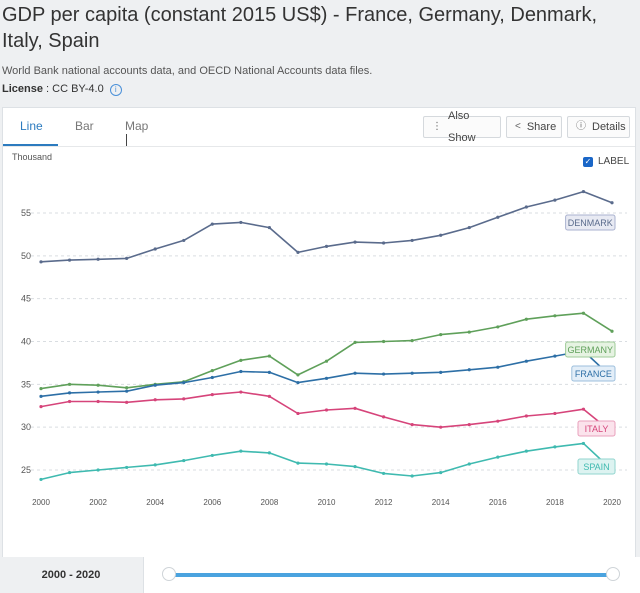  Describe the element at coordinates (596, 428) in the screenshot. I see `series-label-box` at that location.